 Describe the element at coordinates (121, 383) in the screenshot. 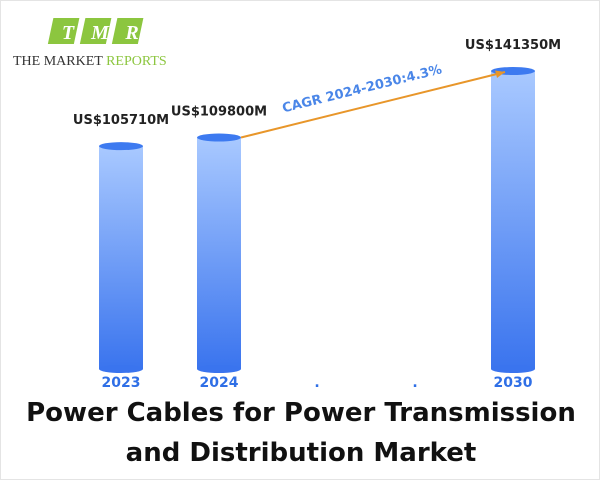

I see `x-tick-label: 2023` at that location.